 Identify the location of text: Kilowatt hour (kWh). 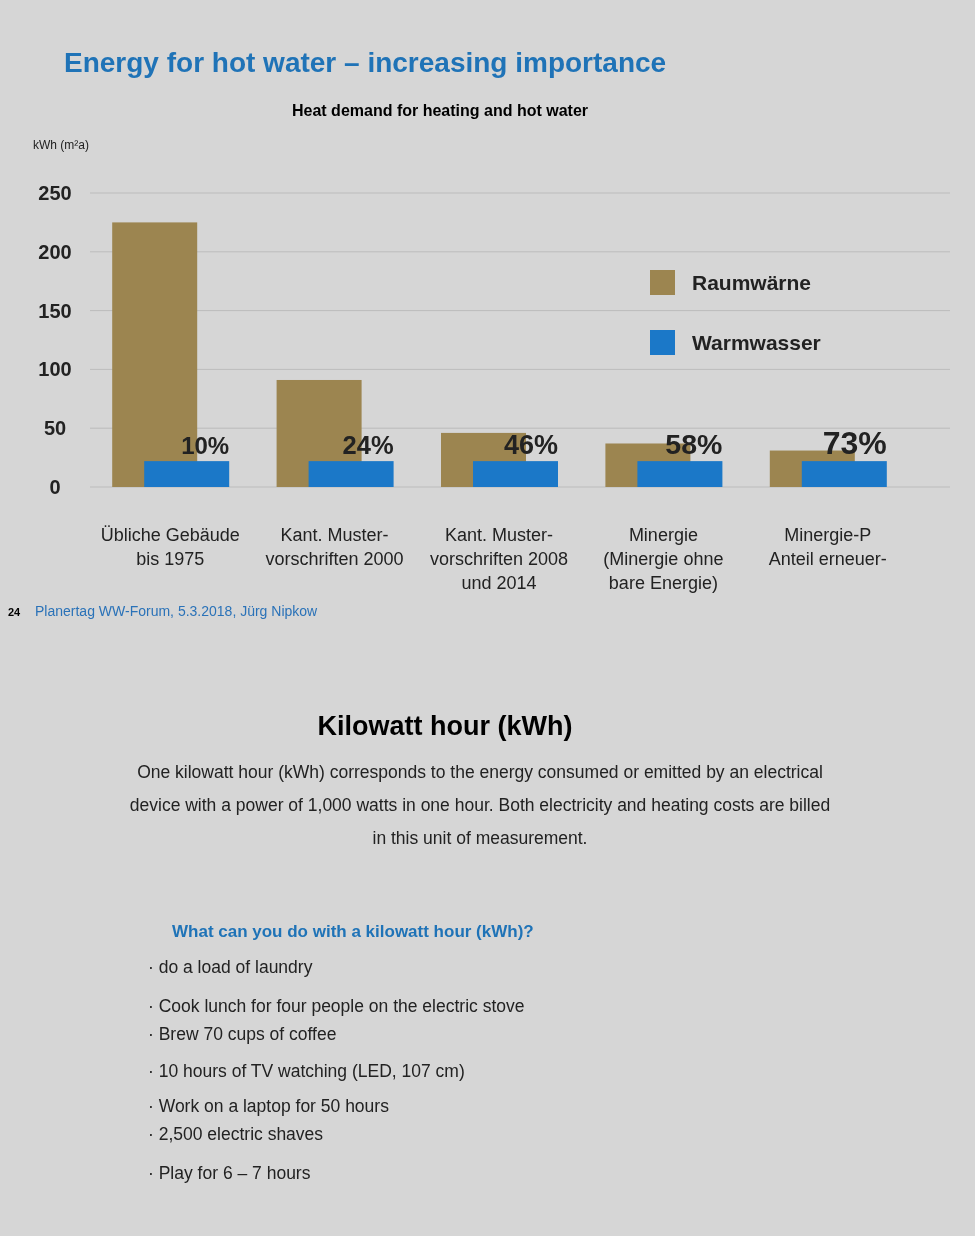
(445, 726).